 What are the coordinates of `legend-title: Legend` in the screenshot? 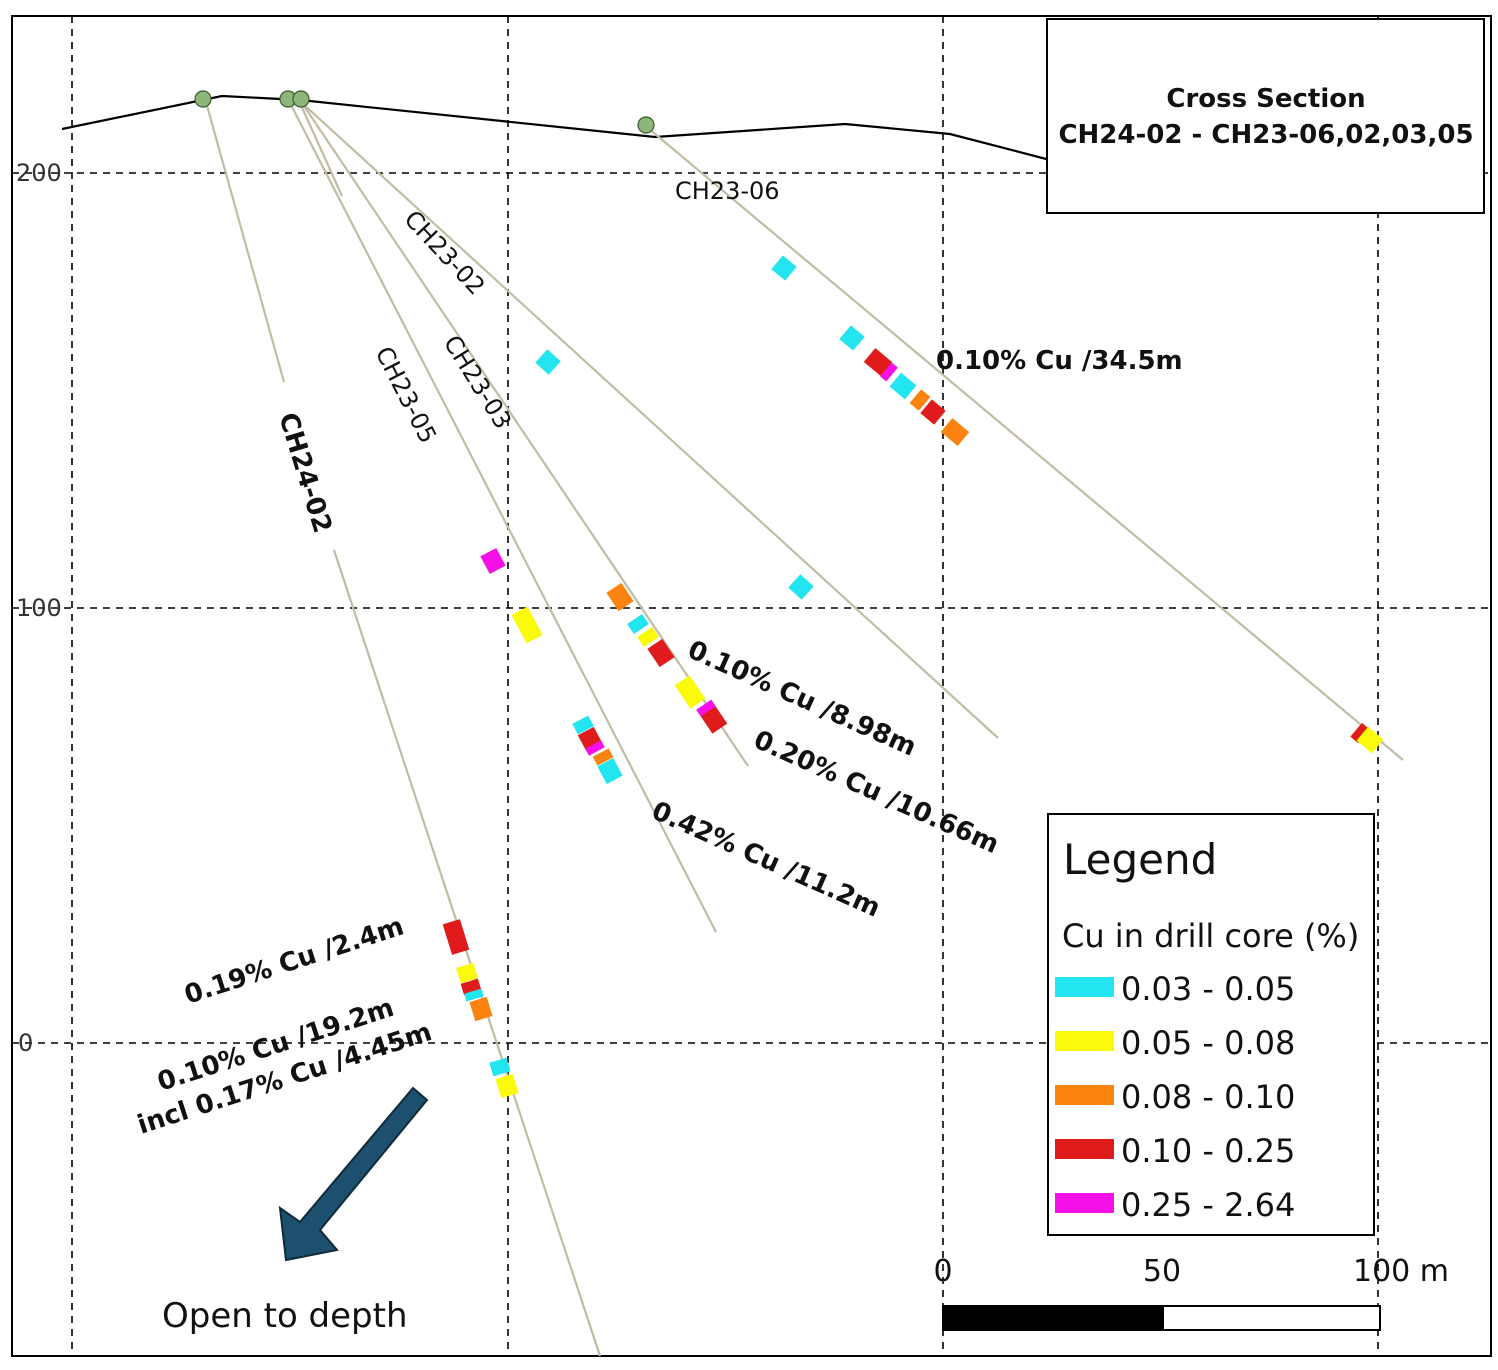 It's located at (1140, 859).